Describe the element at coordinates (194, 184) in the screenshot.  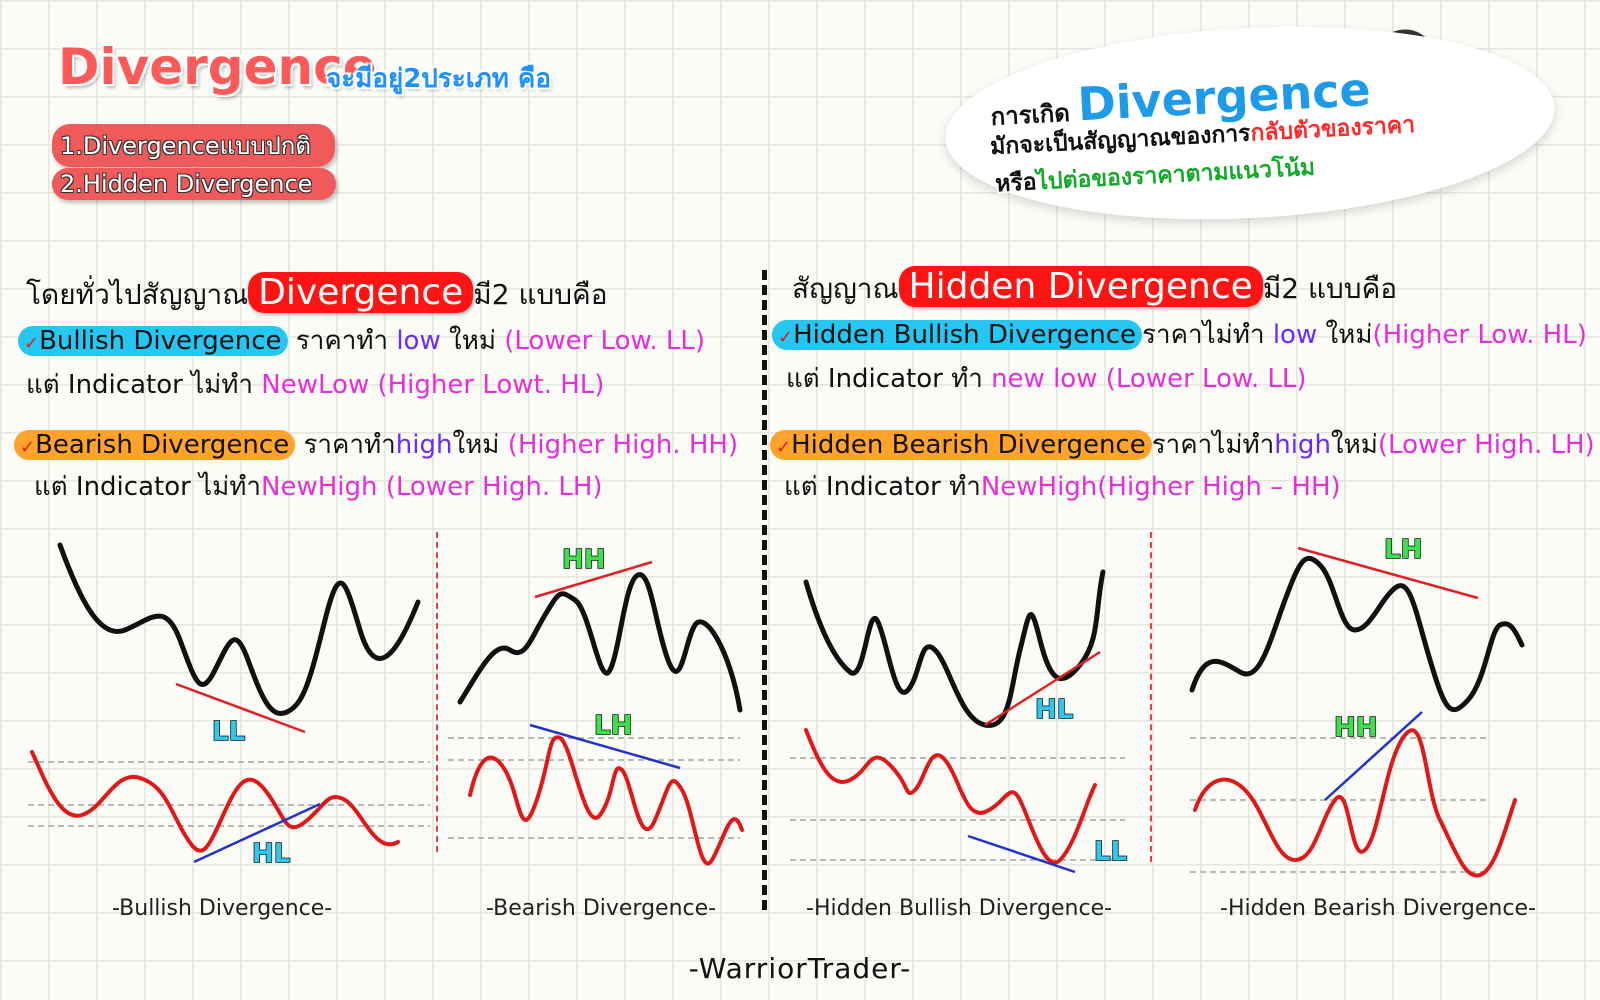
I see `type-2-pill: 2.Hidden Divergence` at that location.